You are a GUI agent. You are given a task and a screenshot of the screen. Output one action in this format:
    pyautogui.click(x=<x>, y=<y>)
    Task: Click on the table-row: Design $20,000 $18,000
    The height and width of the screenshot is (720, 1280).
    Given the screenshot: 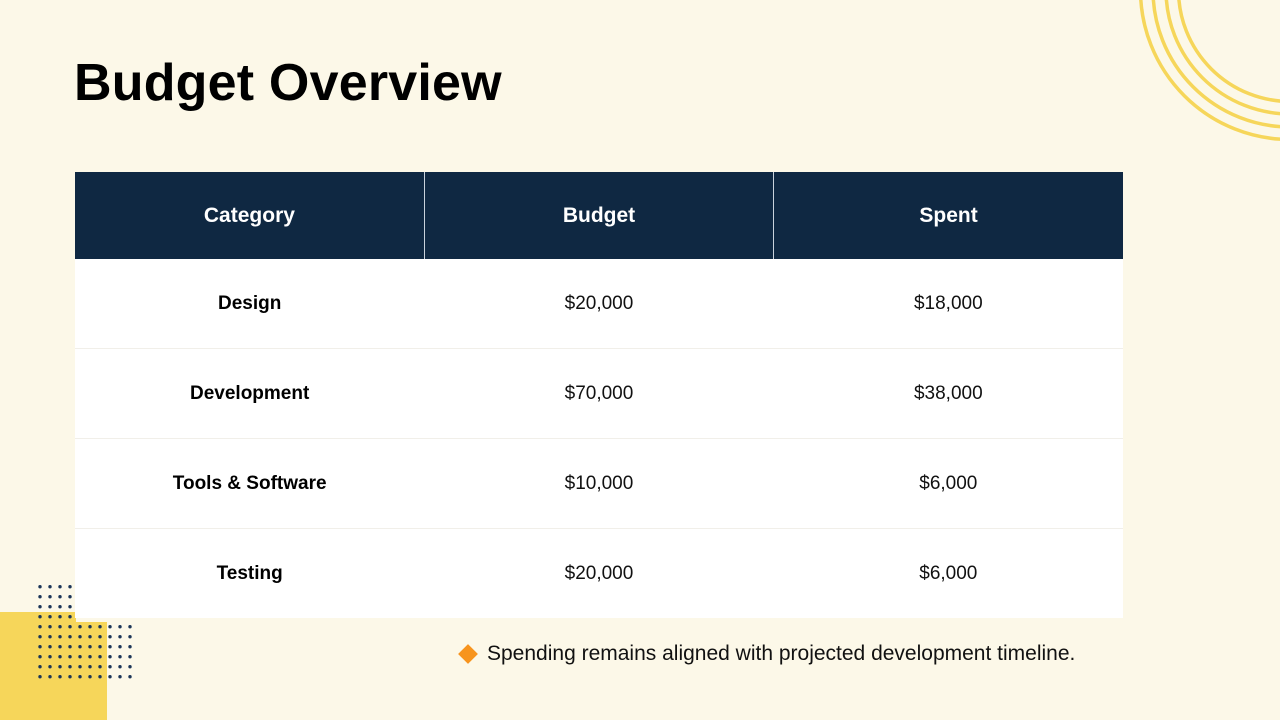 What is the action you would take?
    pyautogui.click(x=599, y=304)
    